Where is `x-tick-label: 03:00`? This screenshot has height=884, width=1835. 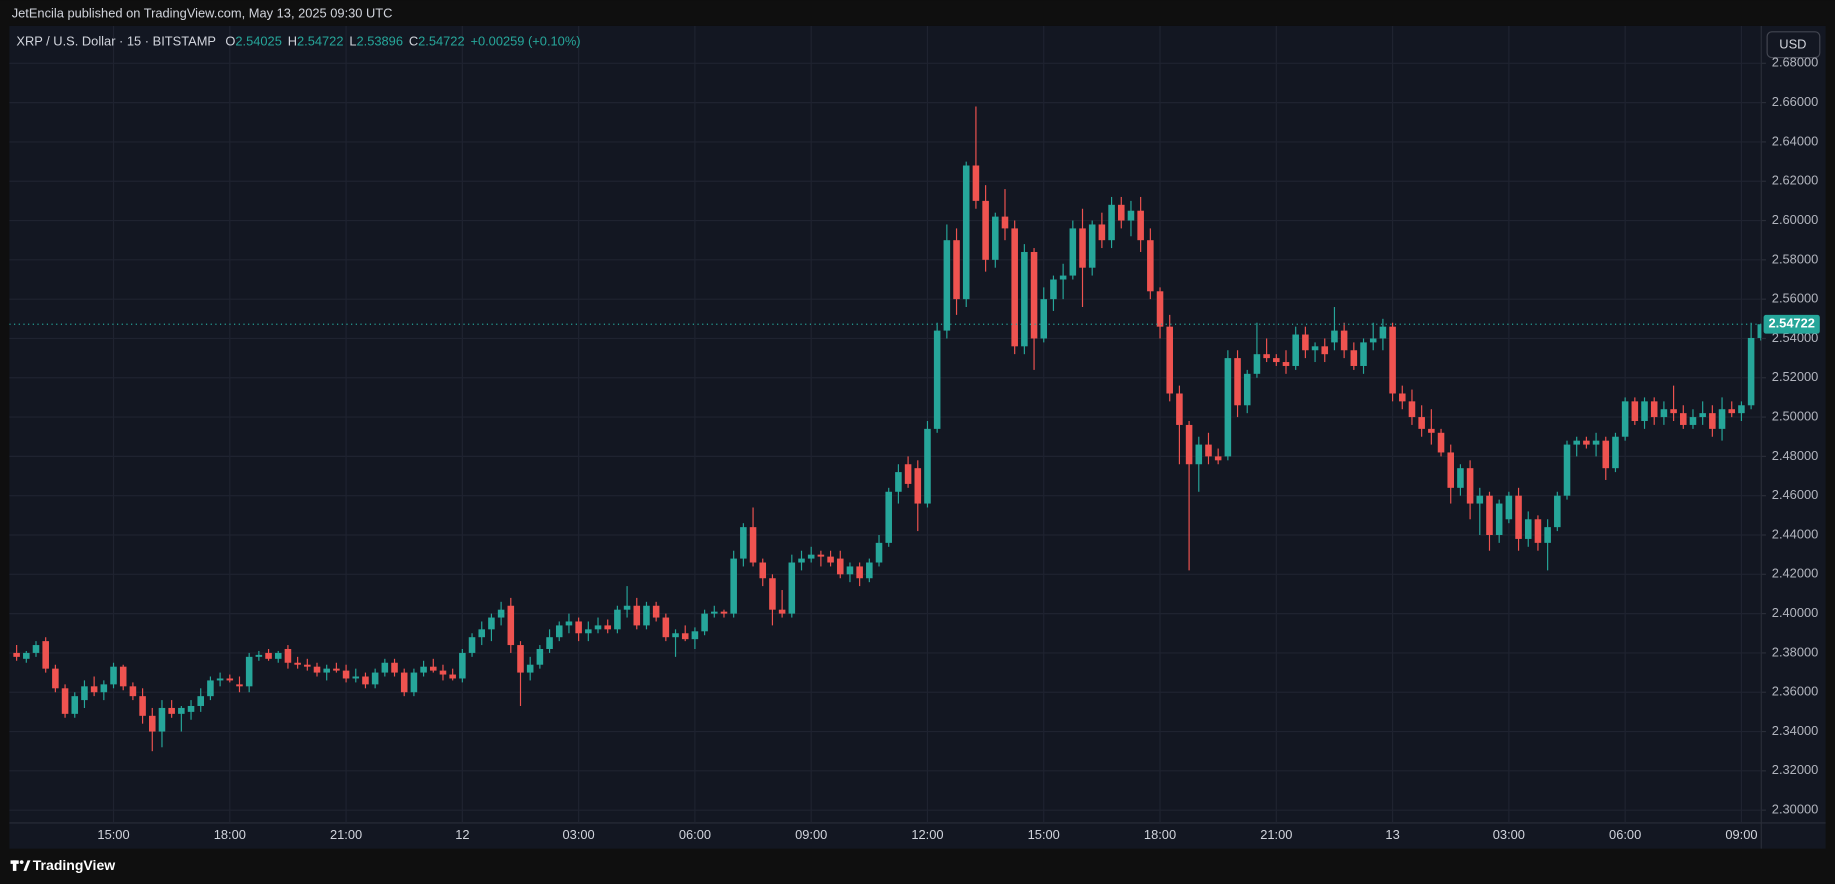 x-tick-label: 03:00 is located at coordinates (579, 834).